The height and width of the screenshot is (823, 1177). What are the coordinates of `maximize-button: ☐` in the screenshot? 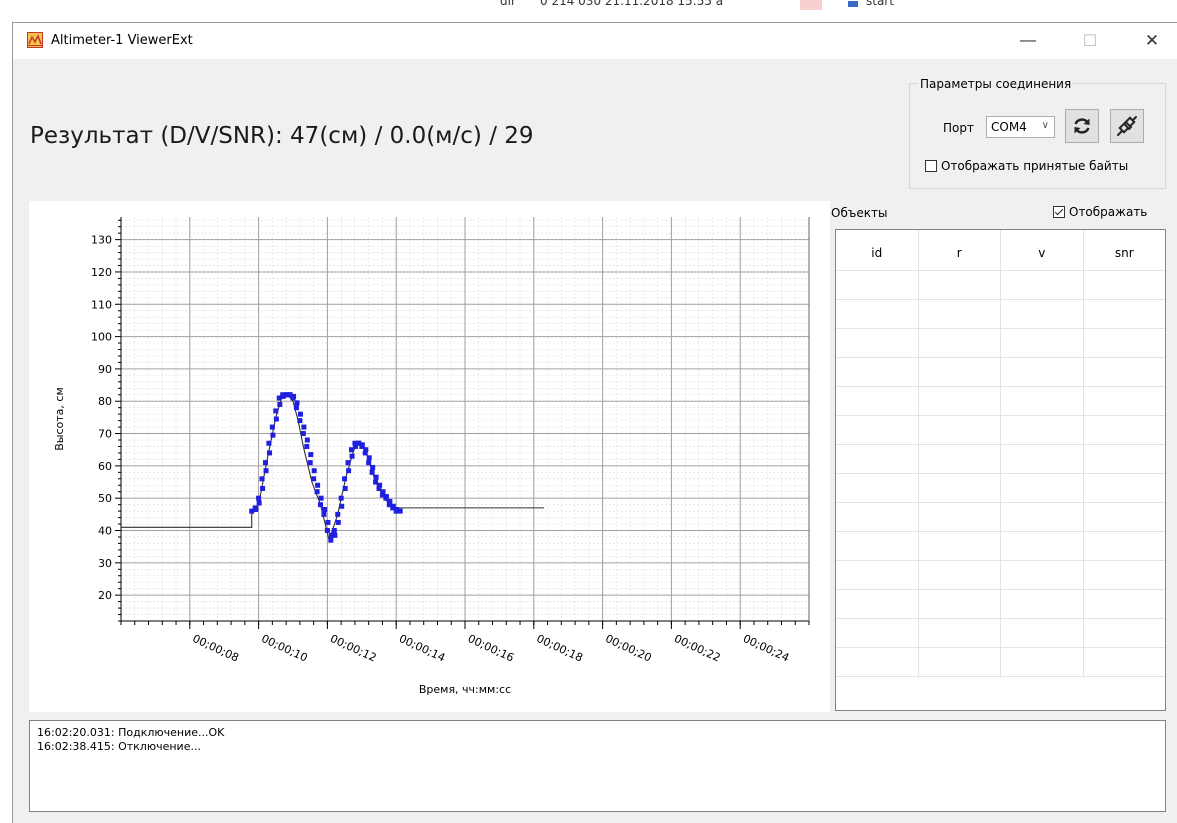 It's located at (1090, 41).